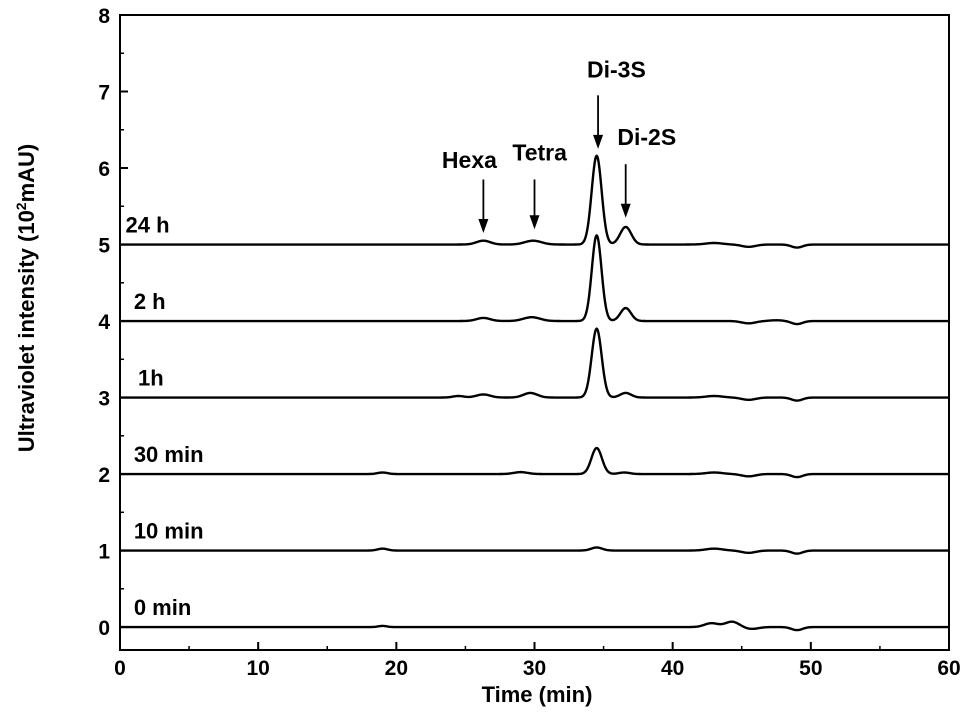 This screenshot has height=717, width=968. I want to click on annotation-label-2: Di-3S, so click(616, 70).